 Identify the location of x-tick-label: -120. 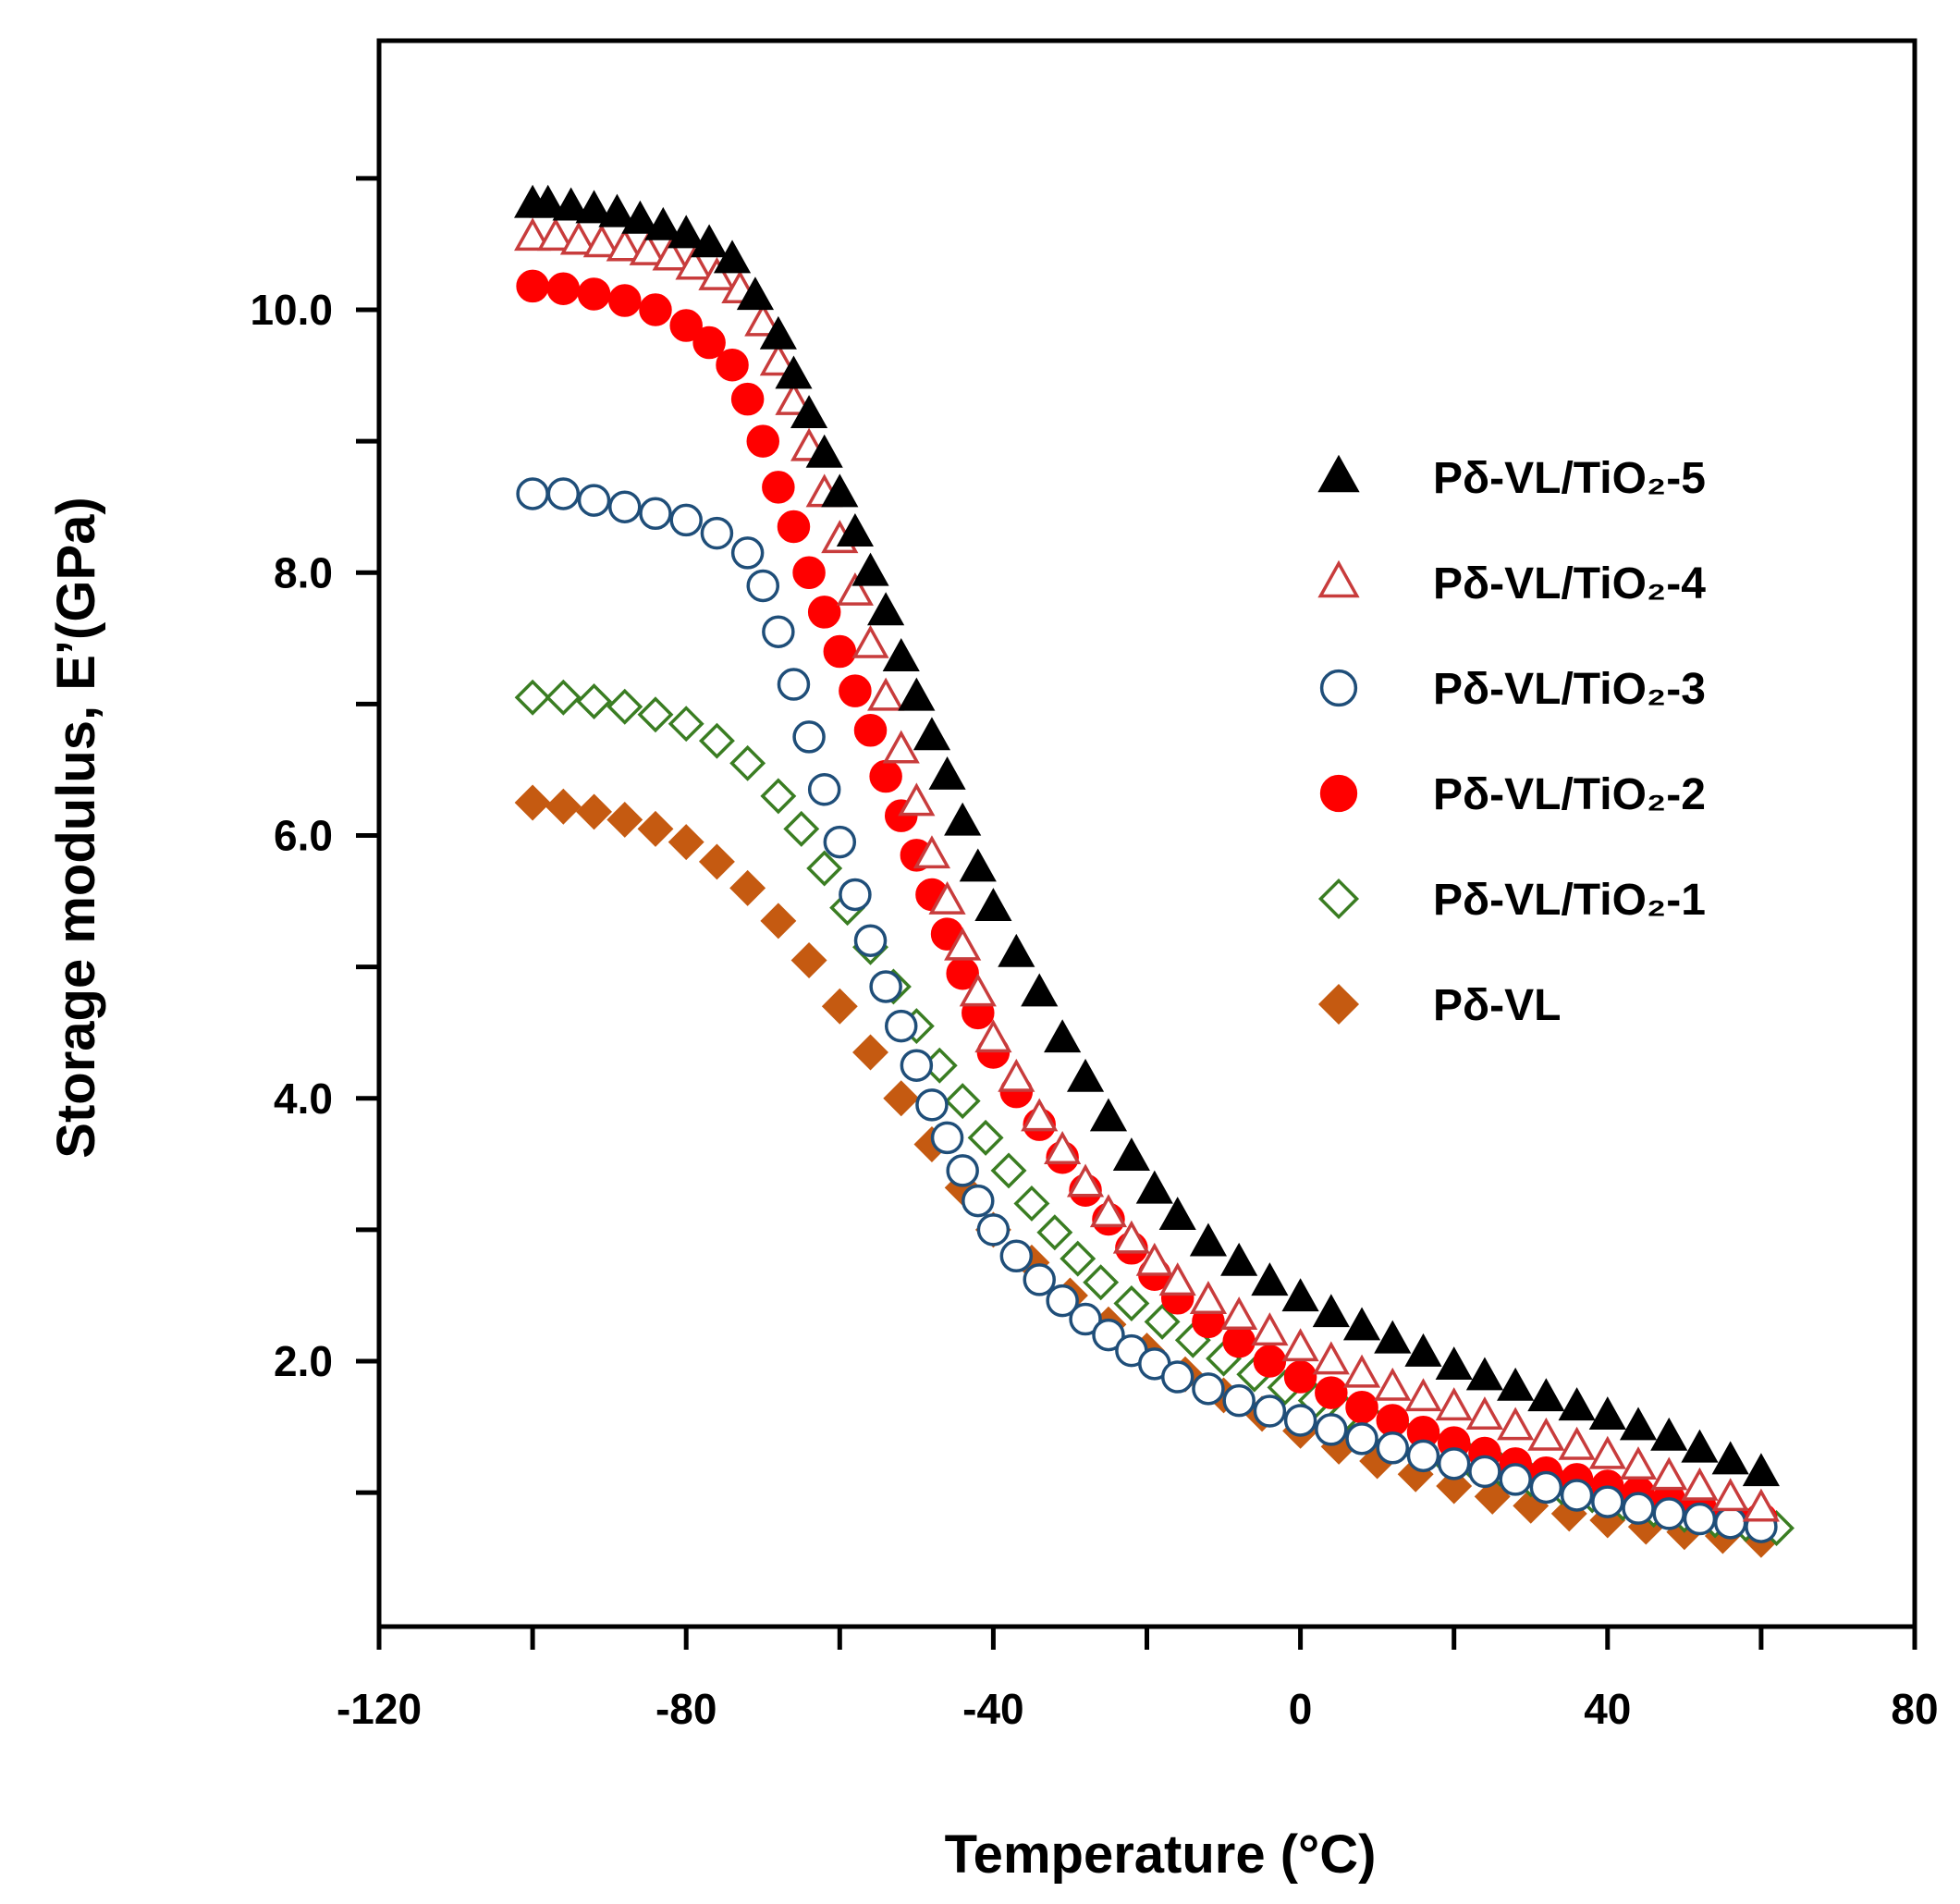
(380, 1709).